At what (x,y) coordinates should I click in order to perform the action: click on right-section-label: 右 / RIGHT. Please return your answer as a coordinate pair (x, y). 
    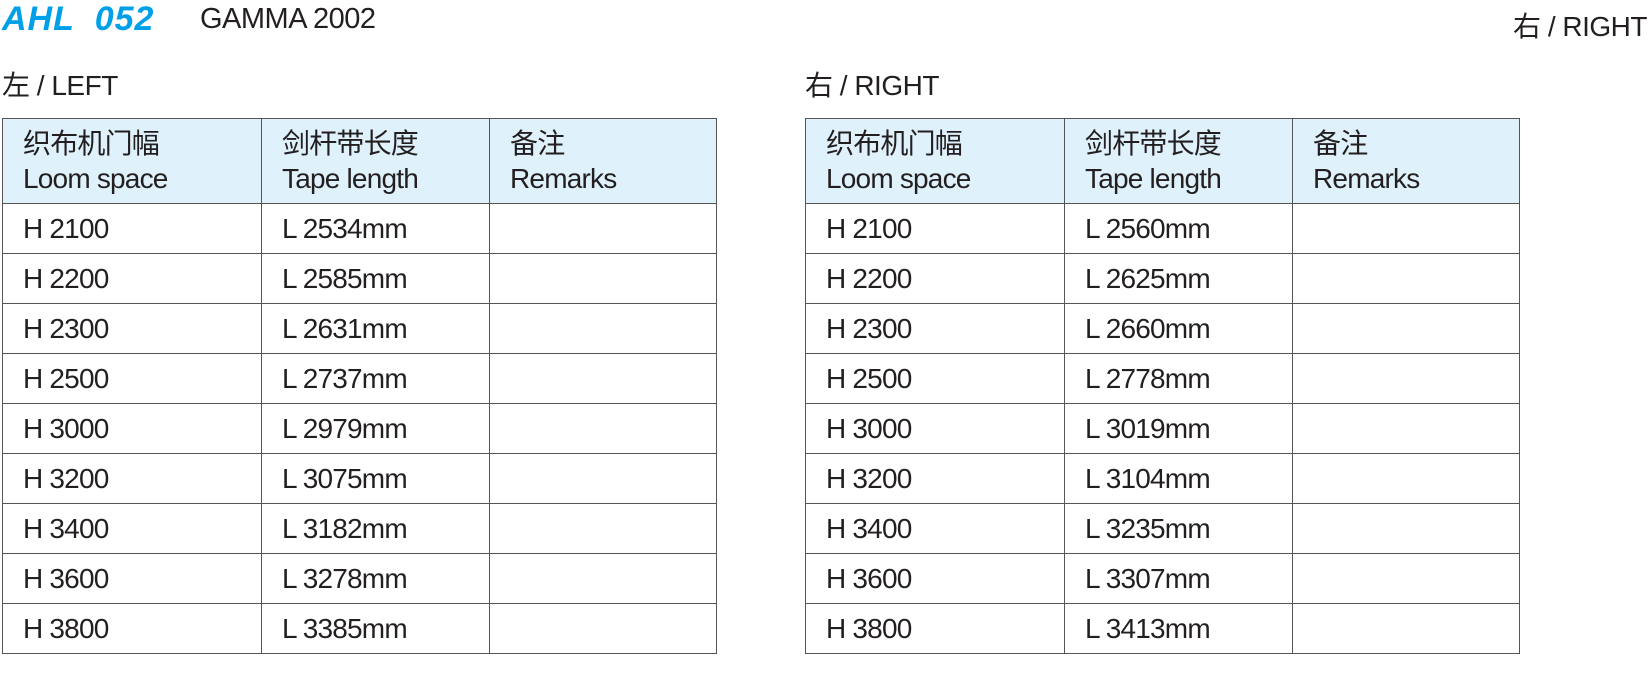
    Looking at the image, I should click on (872, 85).